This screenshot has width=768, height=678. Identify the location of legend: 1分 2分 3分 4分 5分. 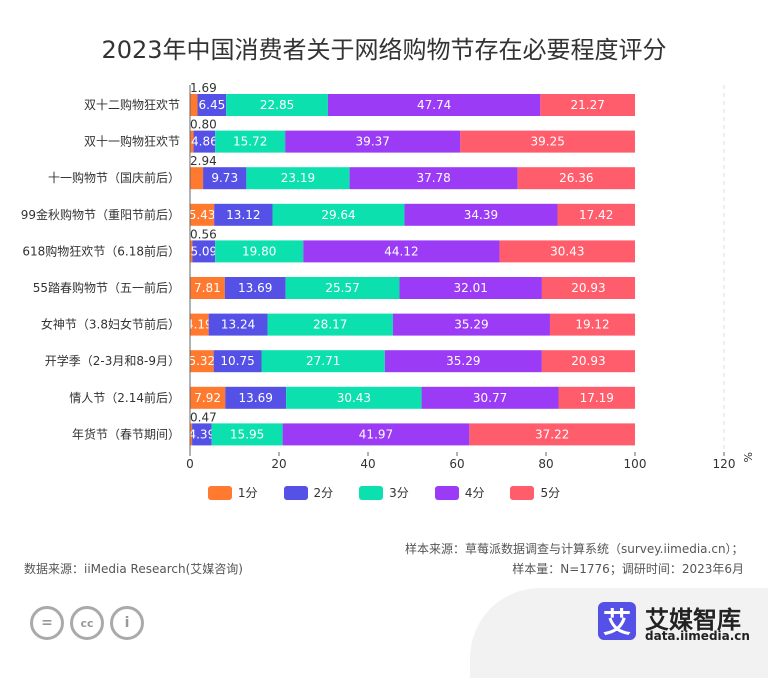
(384, 492).